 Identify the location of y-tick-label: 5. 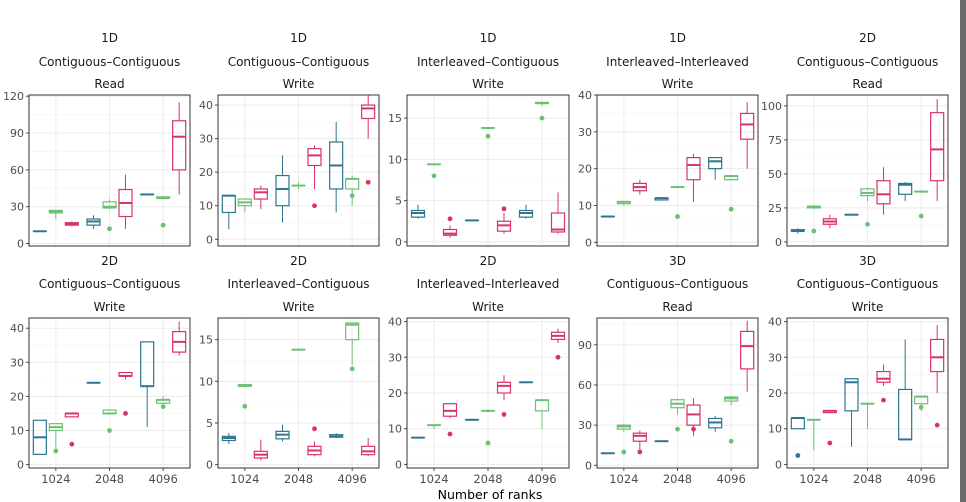
(398, 201).